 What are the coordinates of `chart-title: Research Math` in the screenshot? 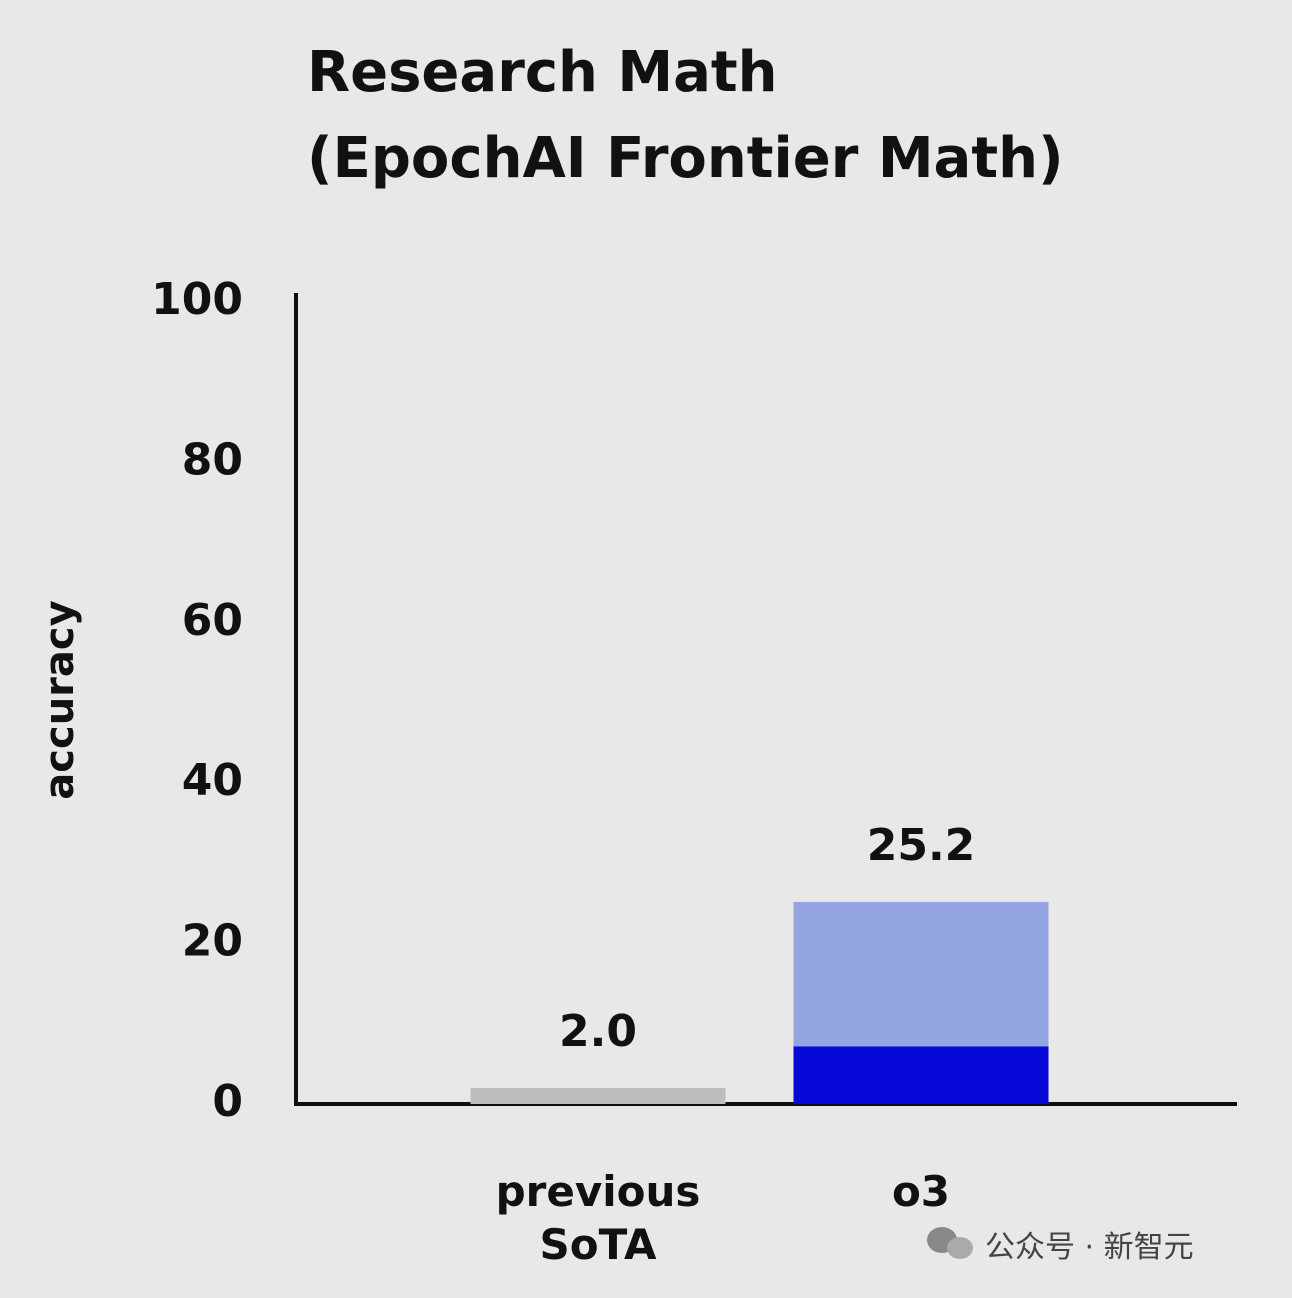 It's located at (542, 72).